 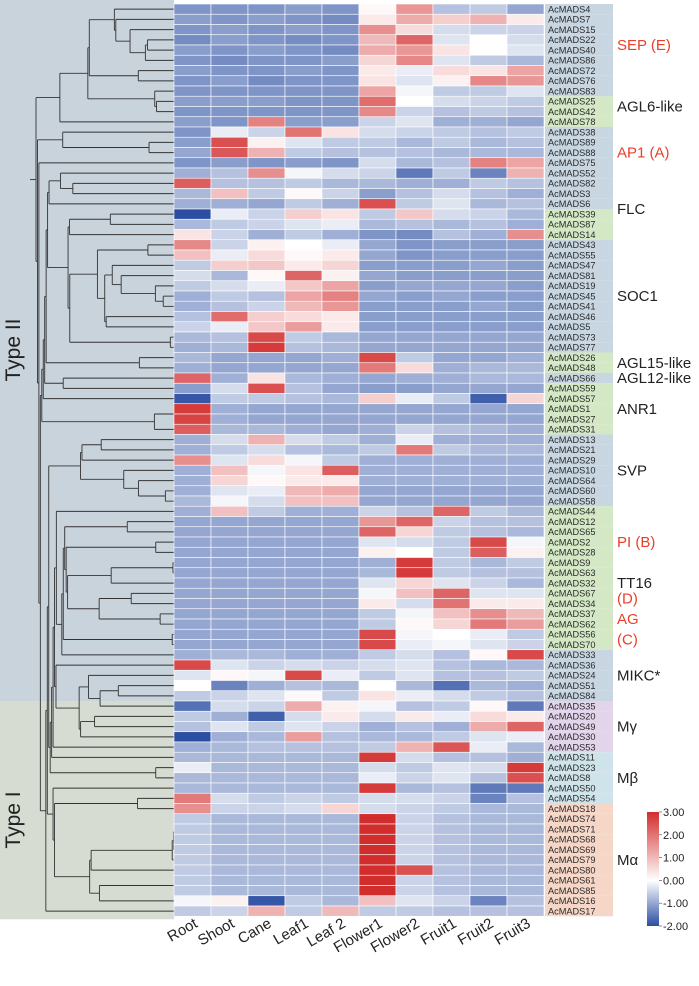 What do you see at coordinates (572, 378) in the screenshot?
I see `gene-label: AcMADS66` at bounding box center [572, 378].